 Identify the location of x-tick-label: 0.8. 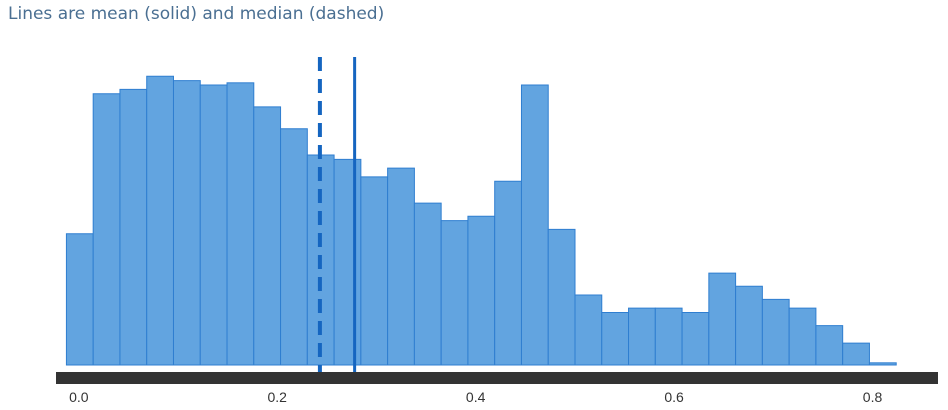
(873, 397).